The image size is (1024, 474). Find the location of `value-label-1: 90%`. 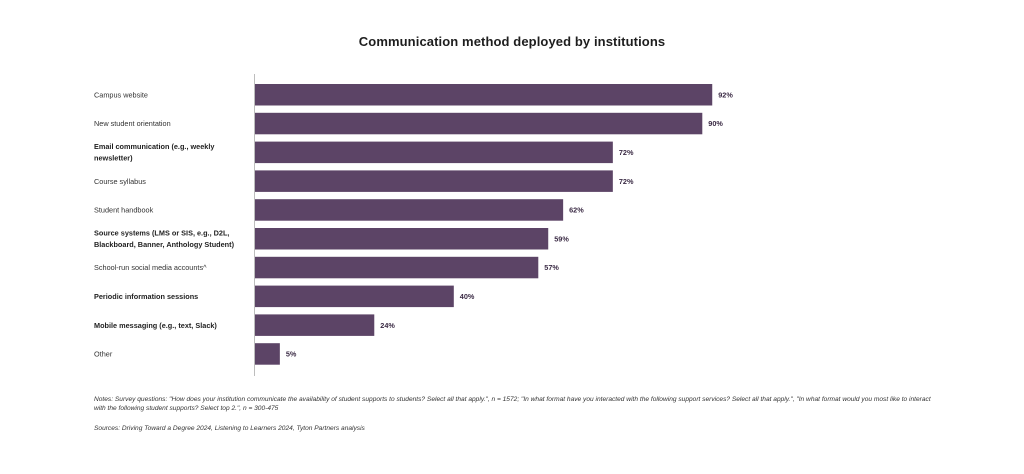

value-label-1: 90% is located at coordinates (715, 123).